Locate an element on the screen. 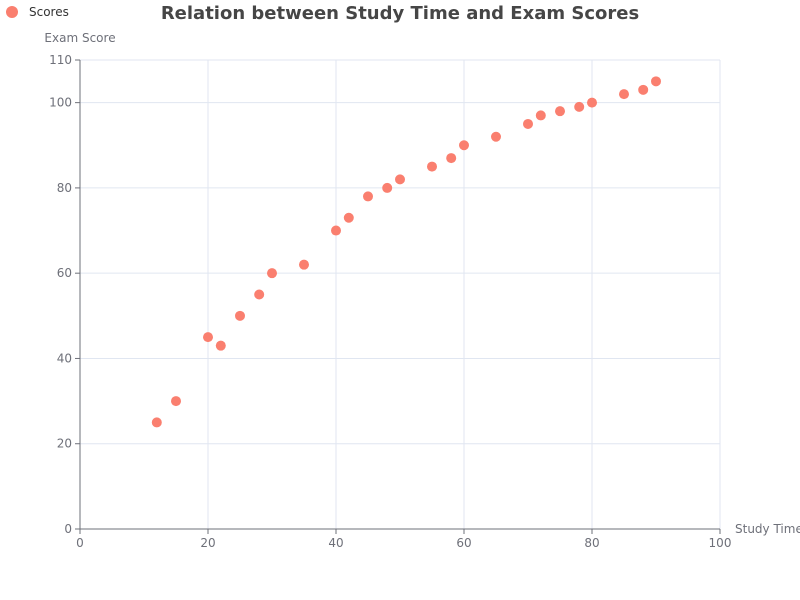 This screenshot has height=600, width=800. y-tick-label: 60 is located at coordinates (64, 273).